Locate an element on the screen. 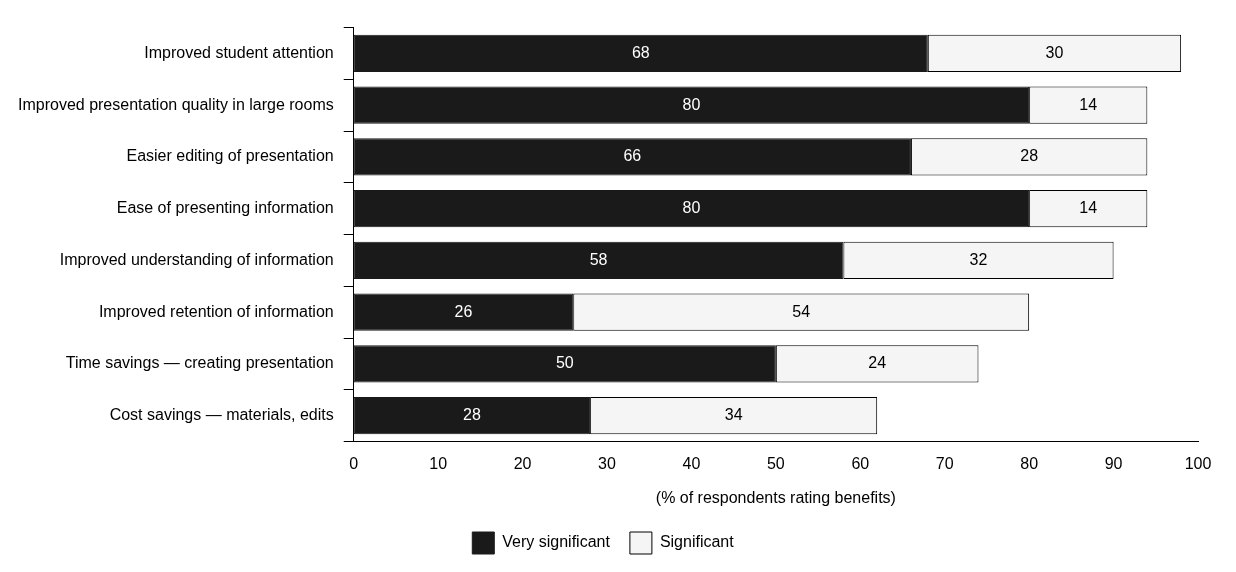 The width and height of the screenshot is (1236, 572). x-tick-label: 0 is located at coordinates (354, 463).